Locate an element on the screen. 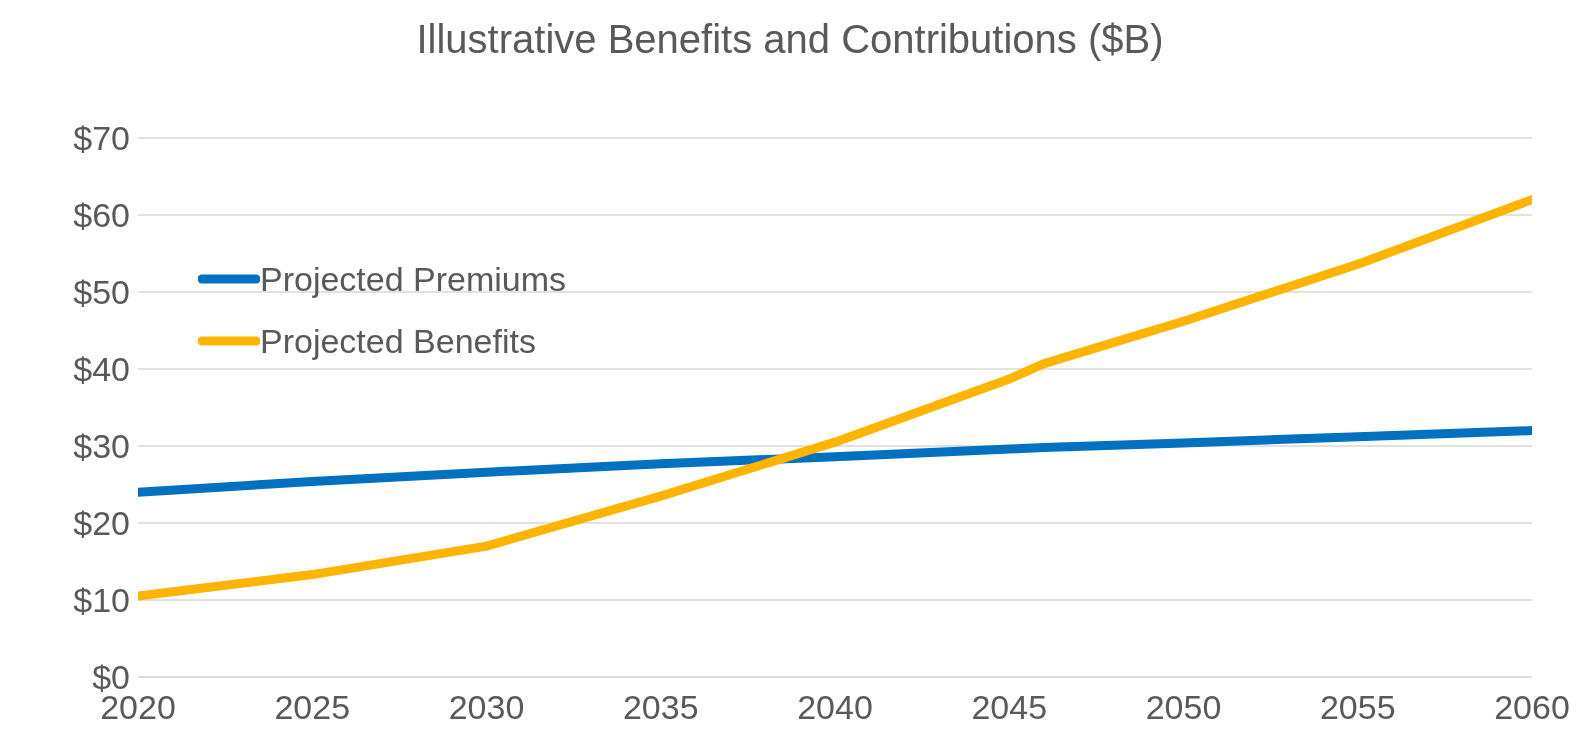  chart-title: Illustrative Benefits and Contributions ($B) is located at coordinates (790, 39).